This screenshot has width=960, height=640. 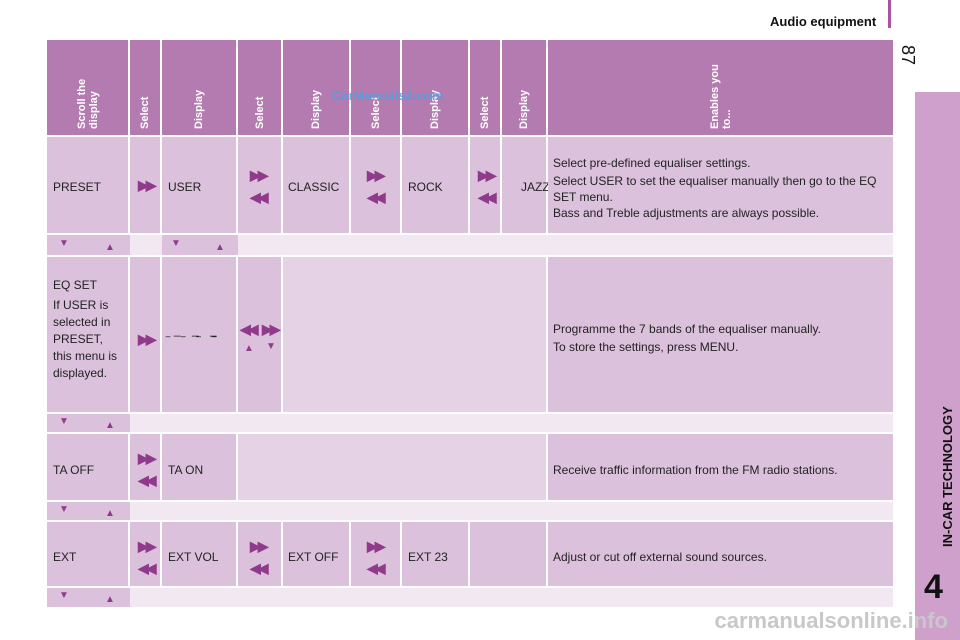 I want to click on nav-row: ▼ ▲ ▼ ▲, so click(x=470, y=246).